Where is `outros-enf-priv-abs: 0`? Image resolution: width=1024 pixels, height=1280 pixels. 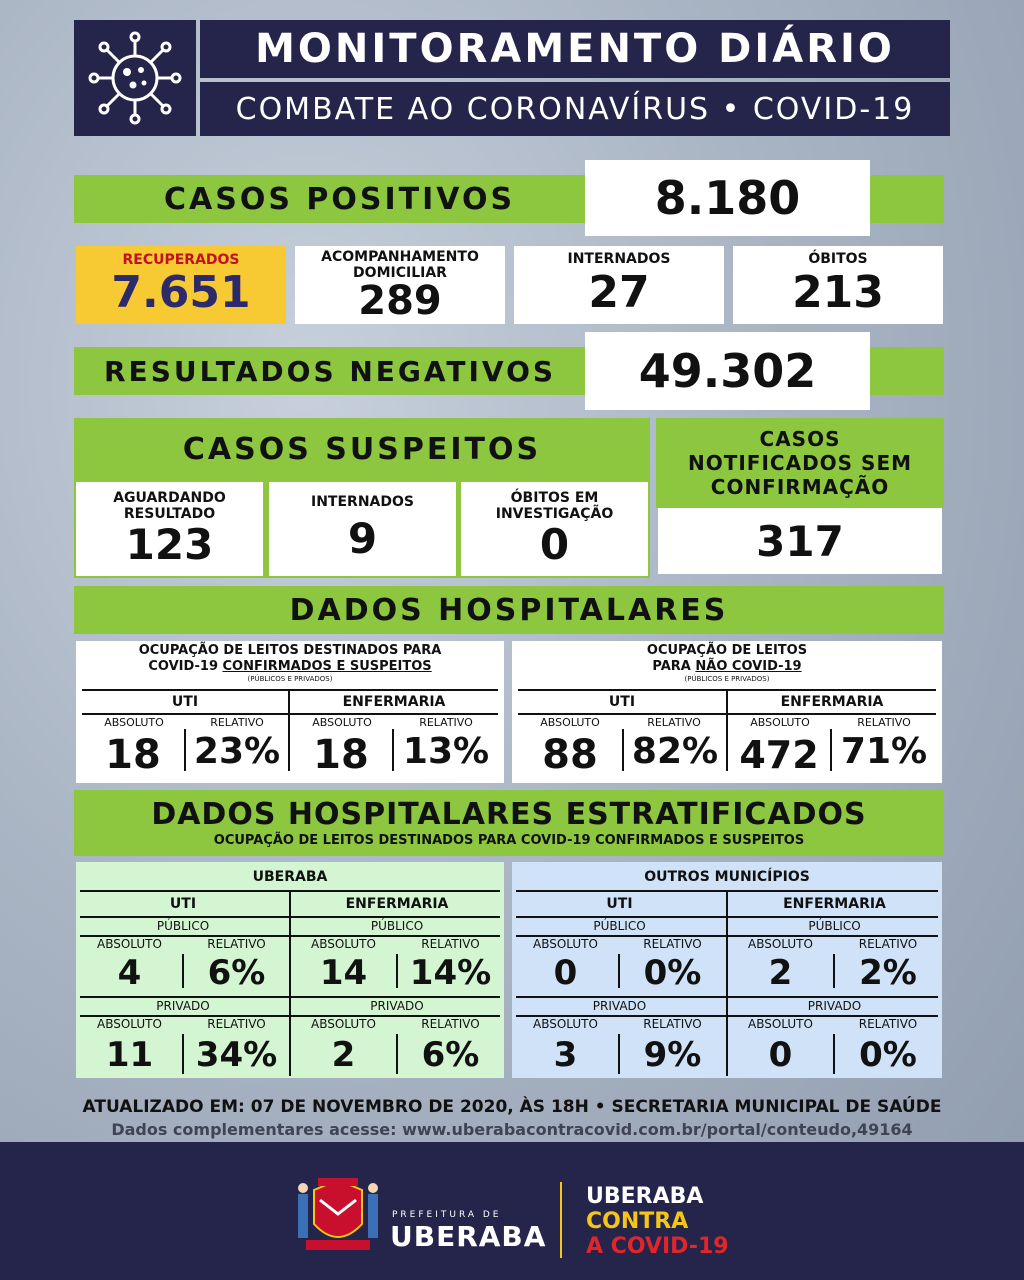
outros-enf-priv-abs: 0 is located at coordinates (780, 1055).